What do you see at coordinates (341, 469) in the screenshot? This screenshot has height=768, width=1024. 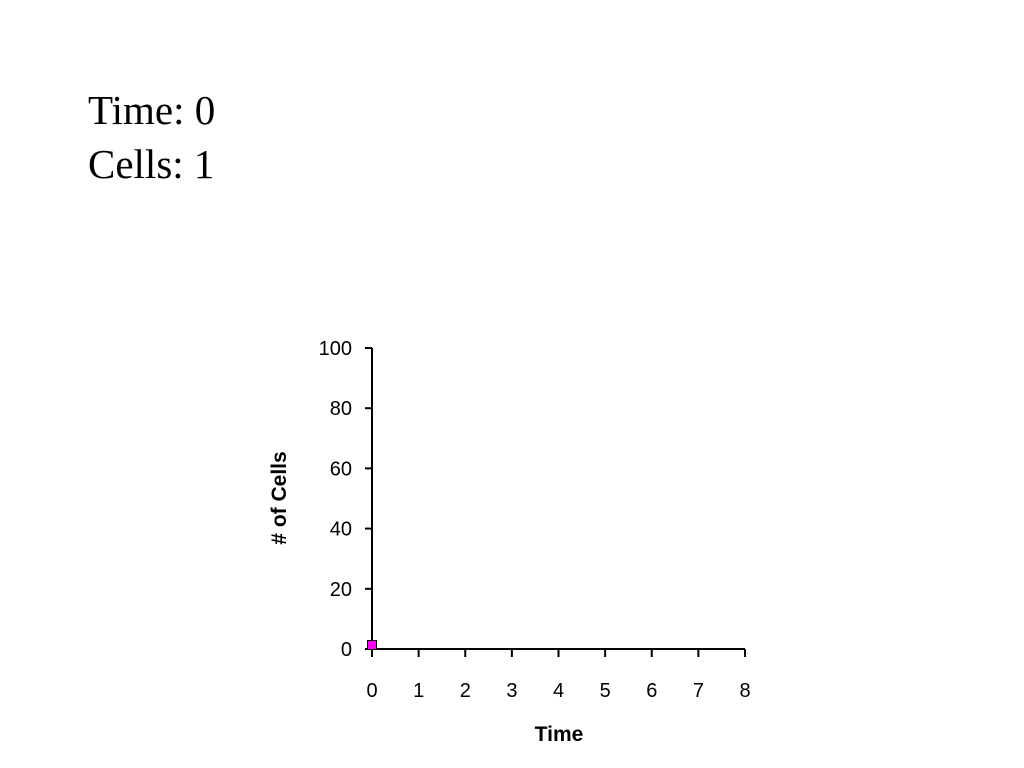 I see `y-tick-label: 60` at bounding box center [341, 469].